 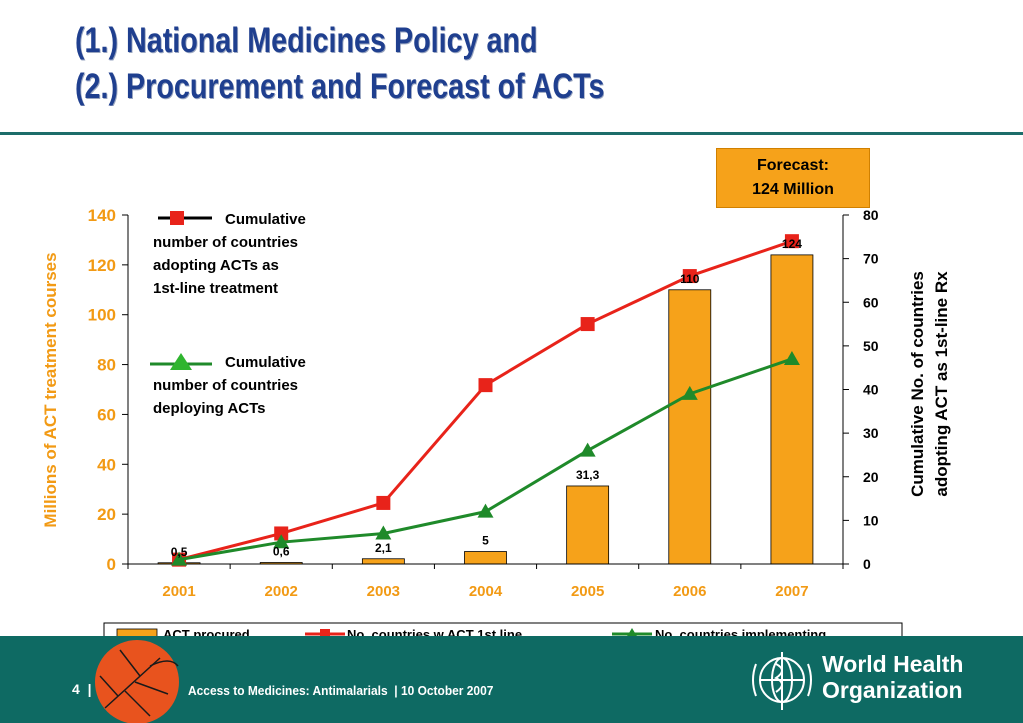 What do you see at coordinates (485, 558) in the screenshot?
I see `bar-2004` at bounding box center [485, 558].